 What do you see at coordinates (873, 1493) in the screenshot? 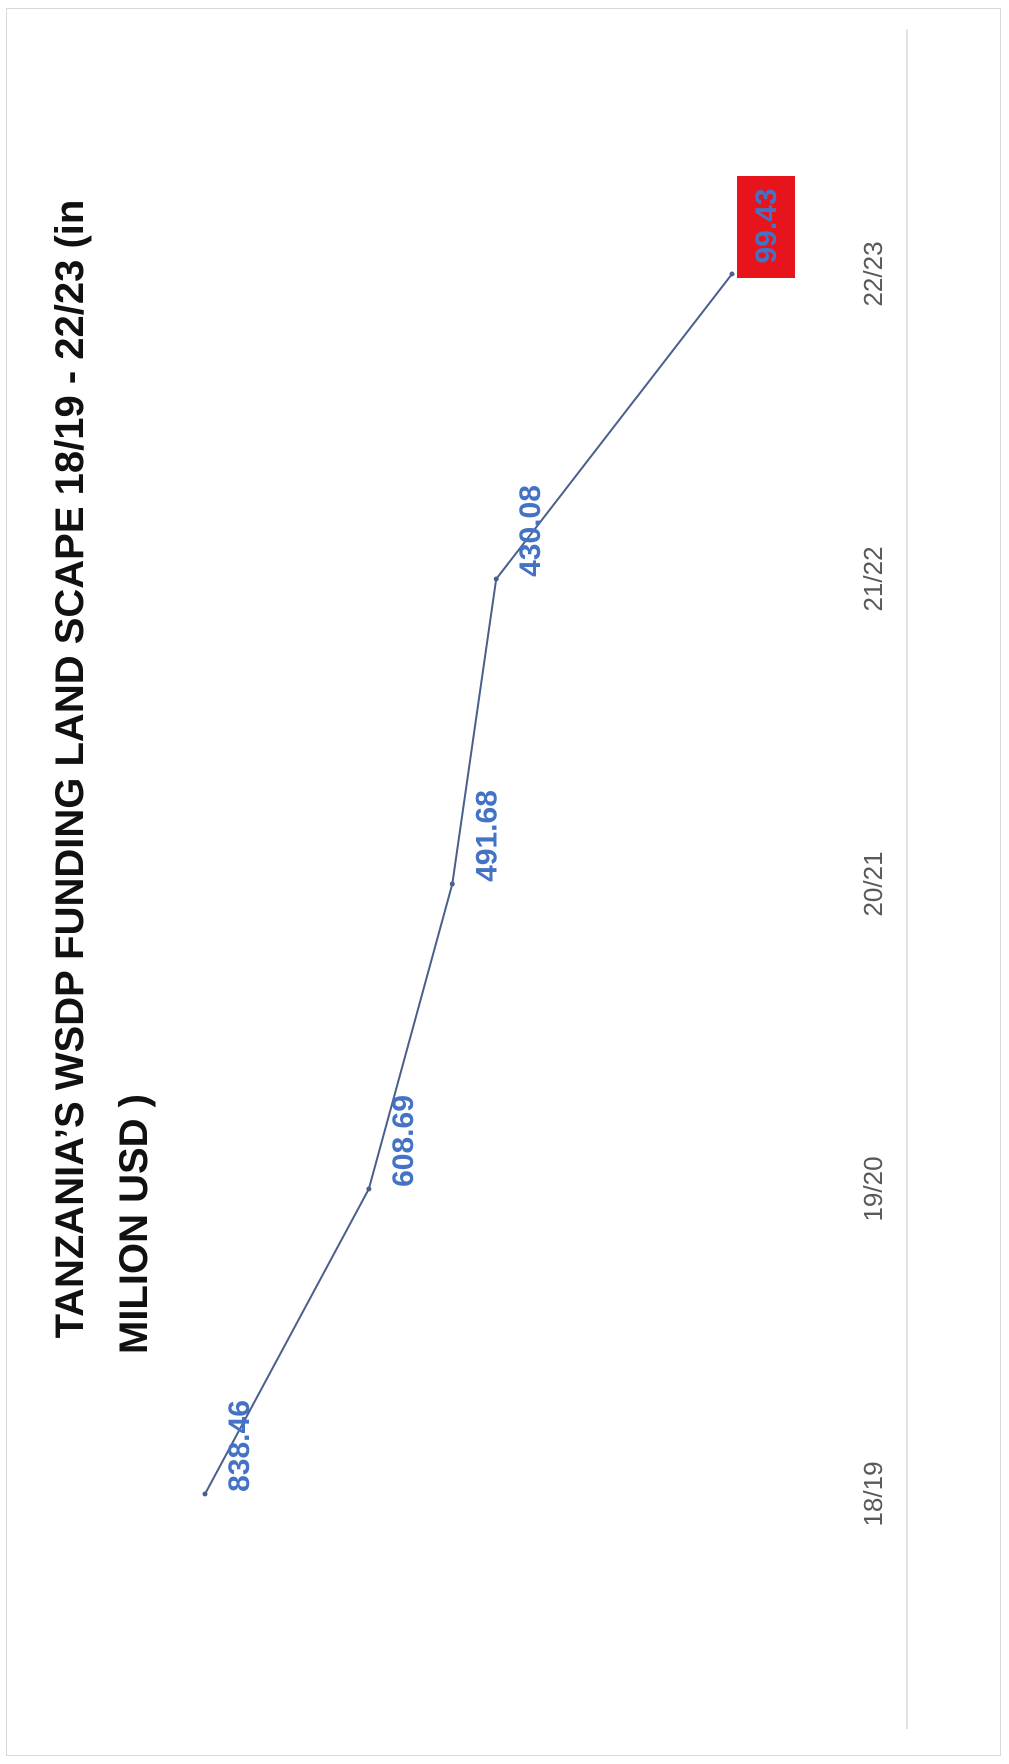
I see `category-tick-label: 18/19` at bounding box center [873, 1493].